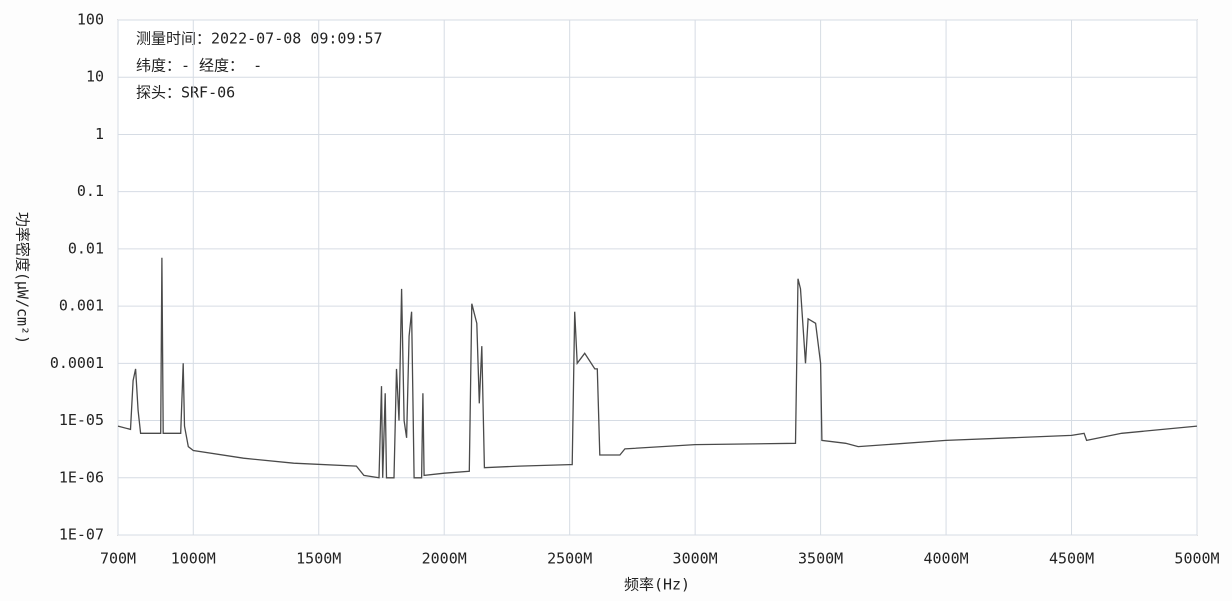 The width and height of the screenshot is (1232, 601). Describe the element at coordinates (1071, 559) in the screenshot. I see `x-tick-label: 4500M` at that location.